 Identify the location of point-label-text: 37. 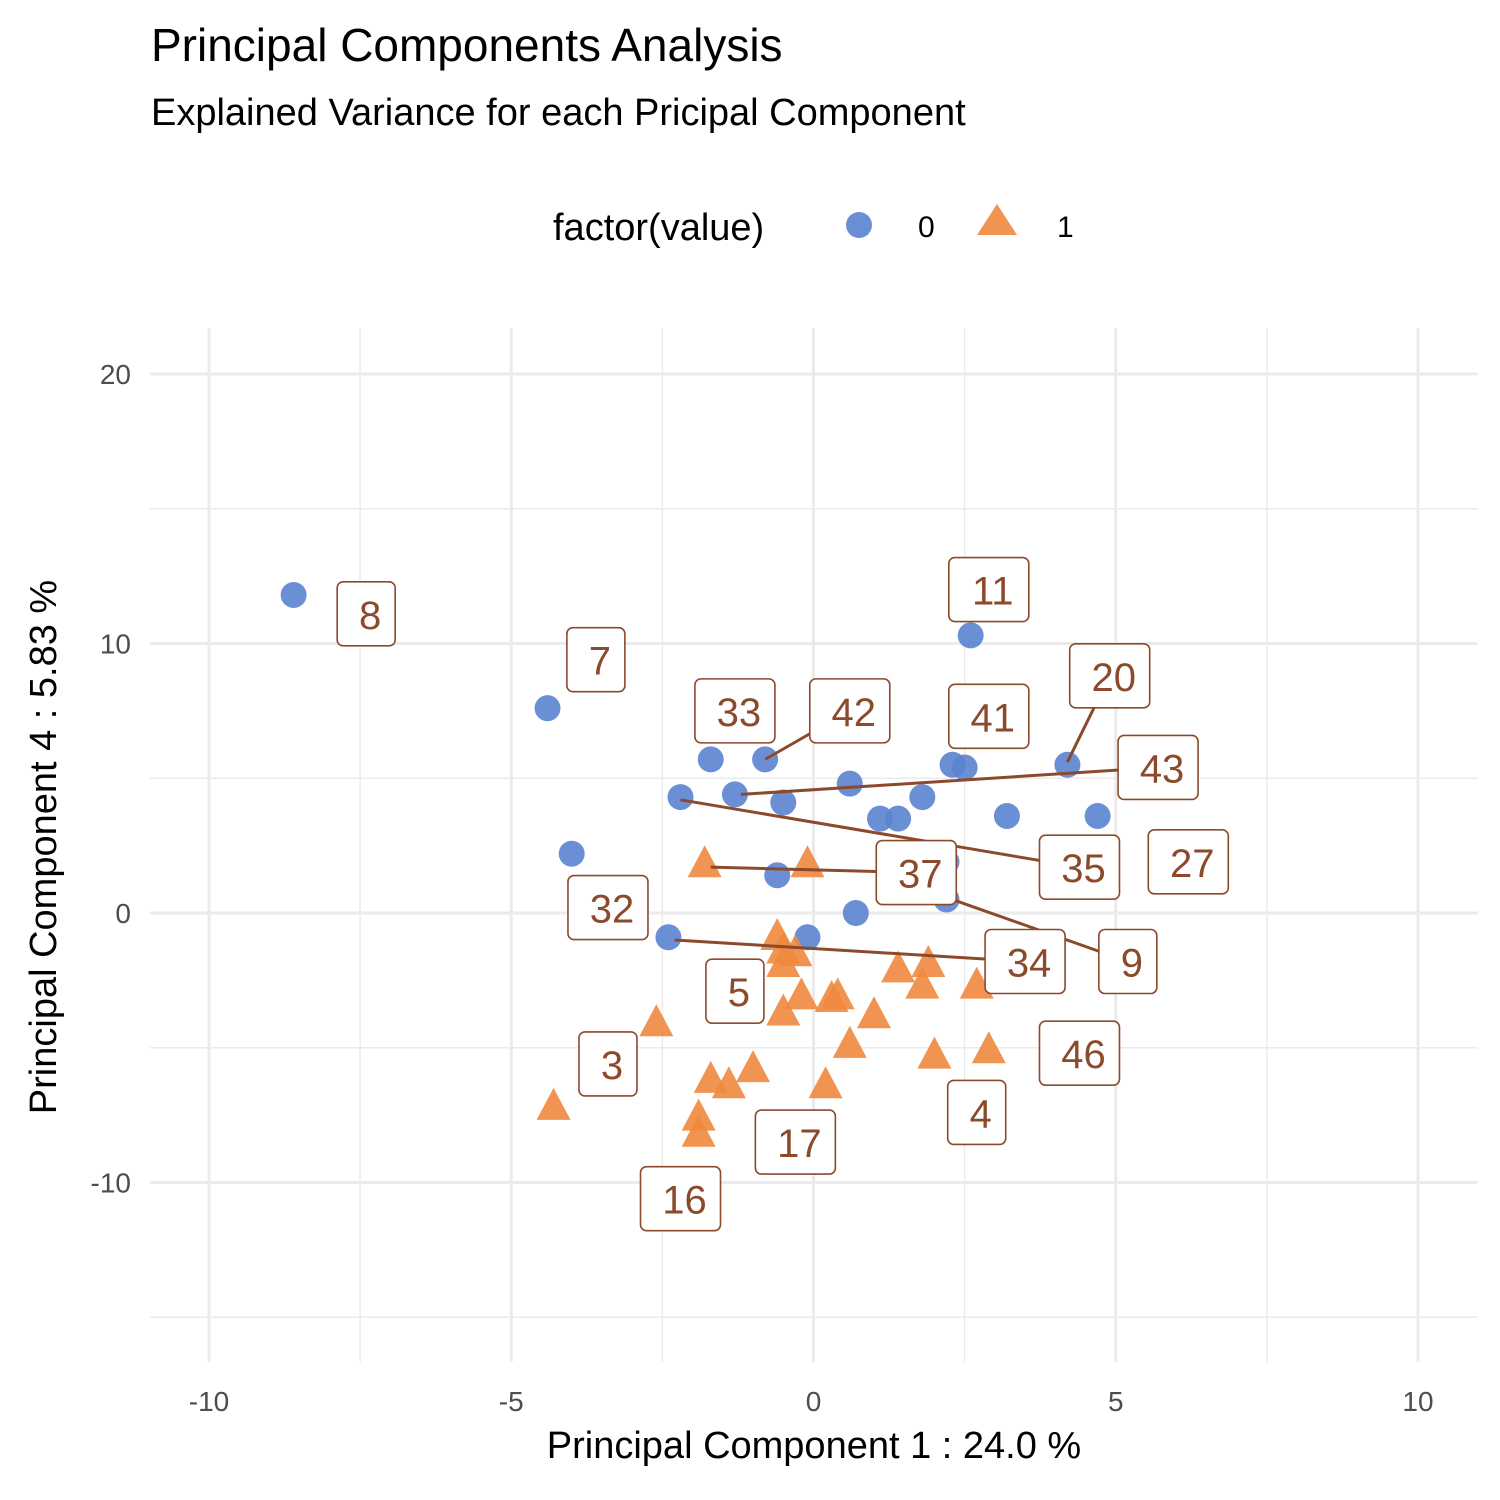
(920, 875).